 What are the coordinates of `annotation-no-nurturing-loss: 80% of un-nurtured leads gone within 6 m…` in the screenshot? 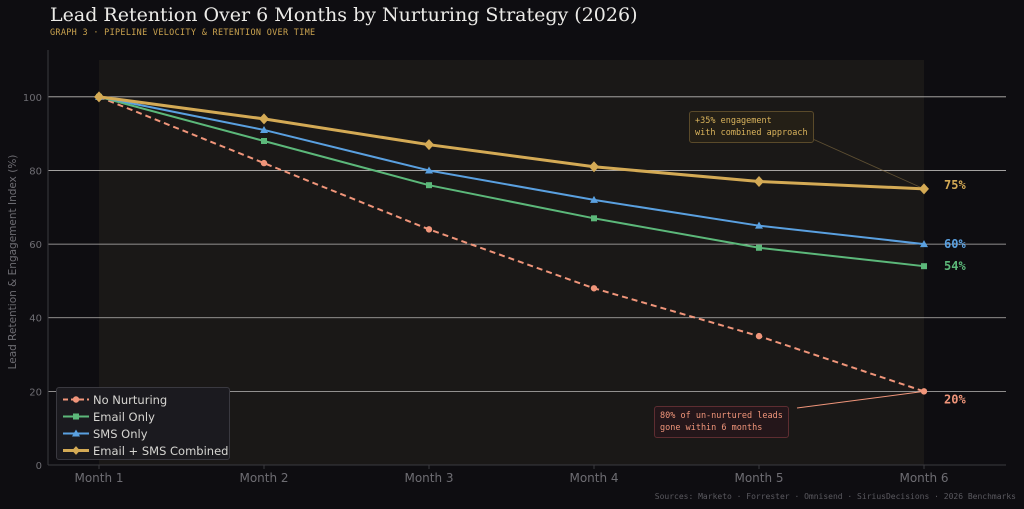 It's located at (721, 422).